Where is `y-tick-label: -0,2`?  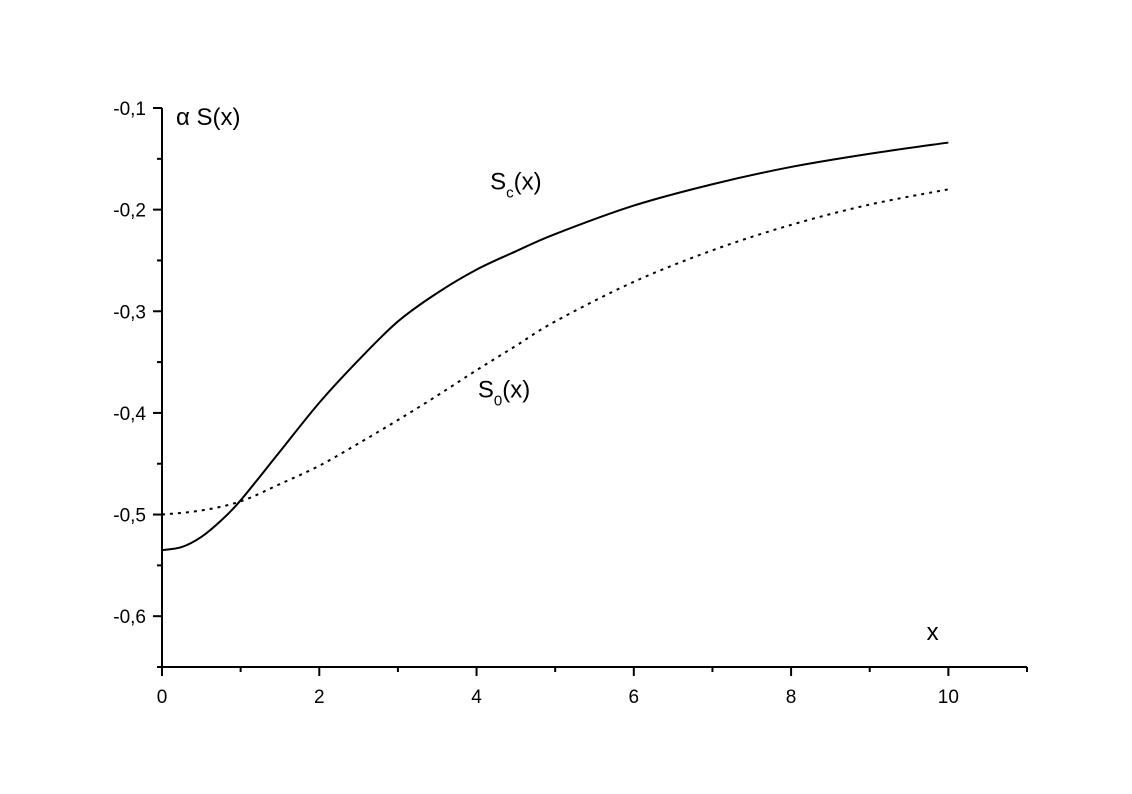
y-tick-label: -0,2 is located at coordinates (129, 211).